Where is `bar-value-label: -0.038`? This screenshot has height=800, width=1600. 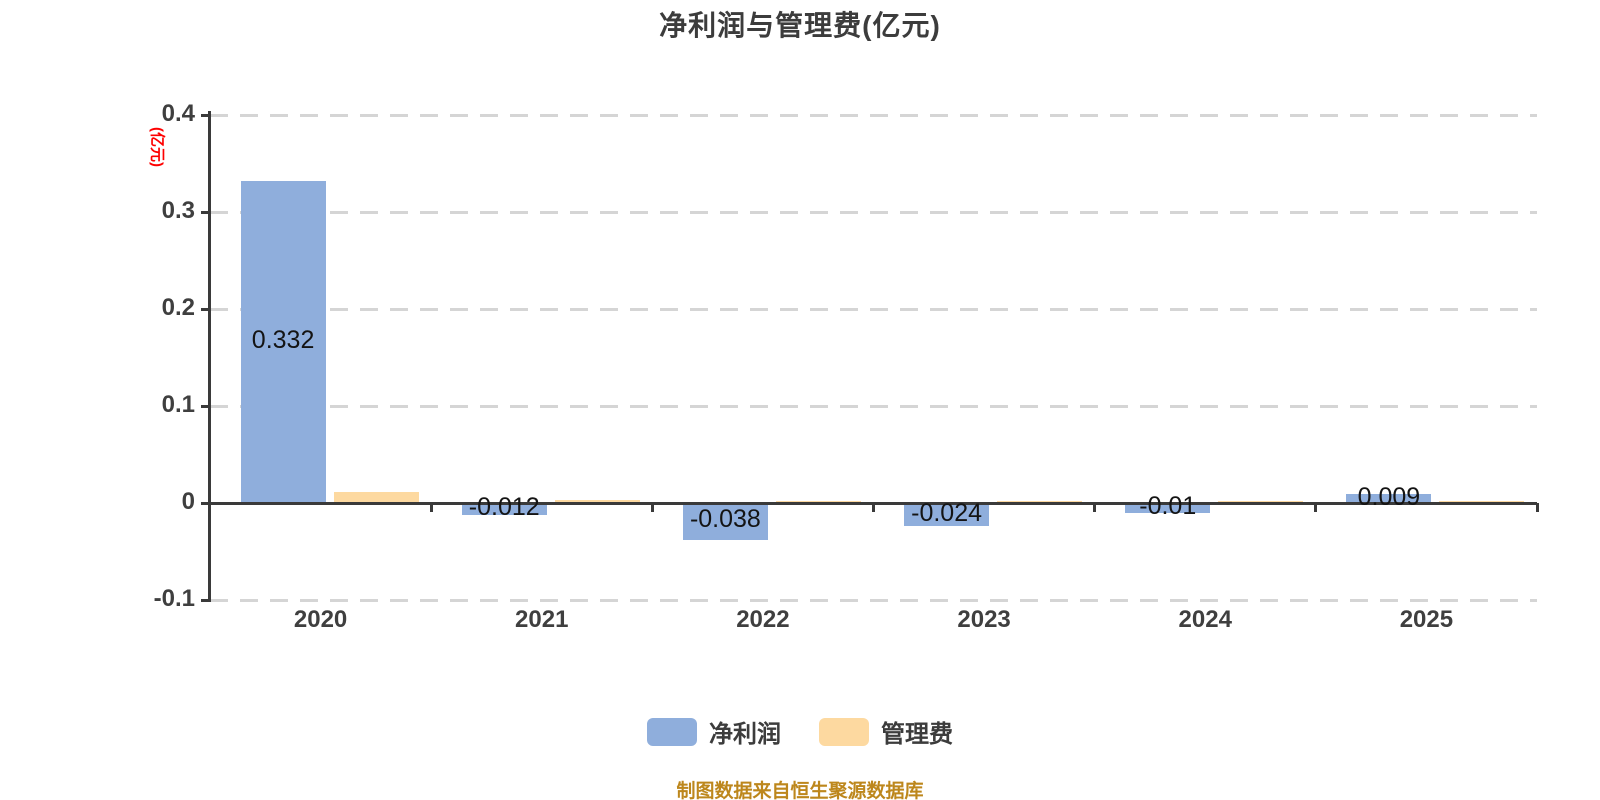 bar-value-label: -0.038 is located at coordinates (725, 519).